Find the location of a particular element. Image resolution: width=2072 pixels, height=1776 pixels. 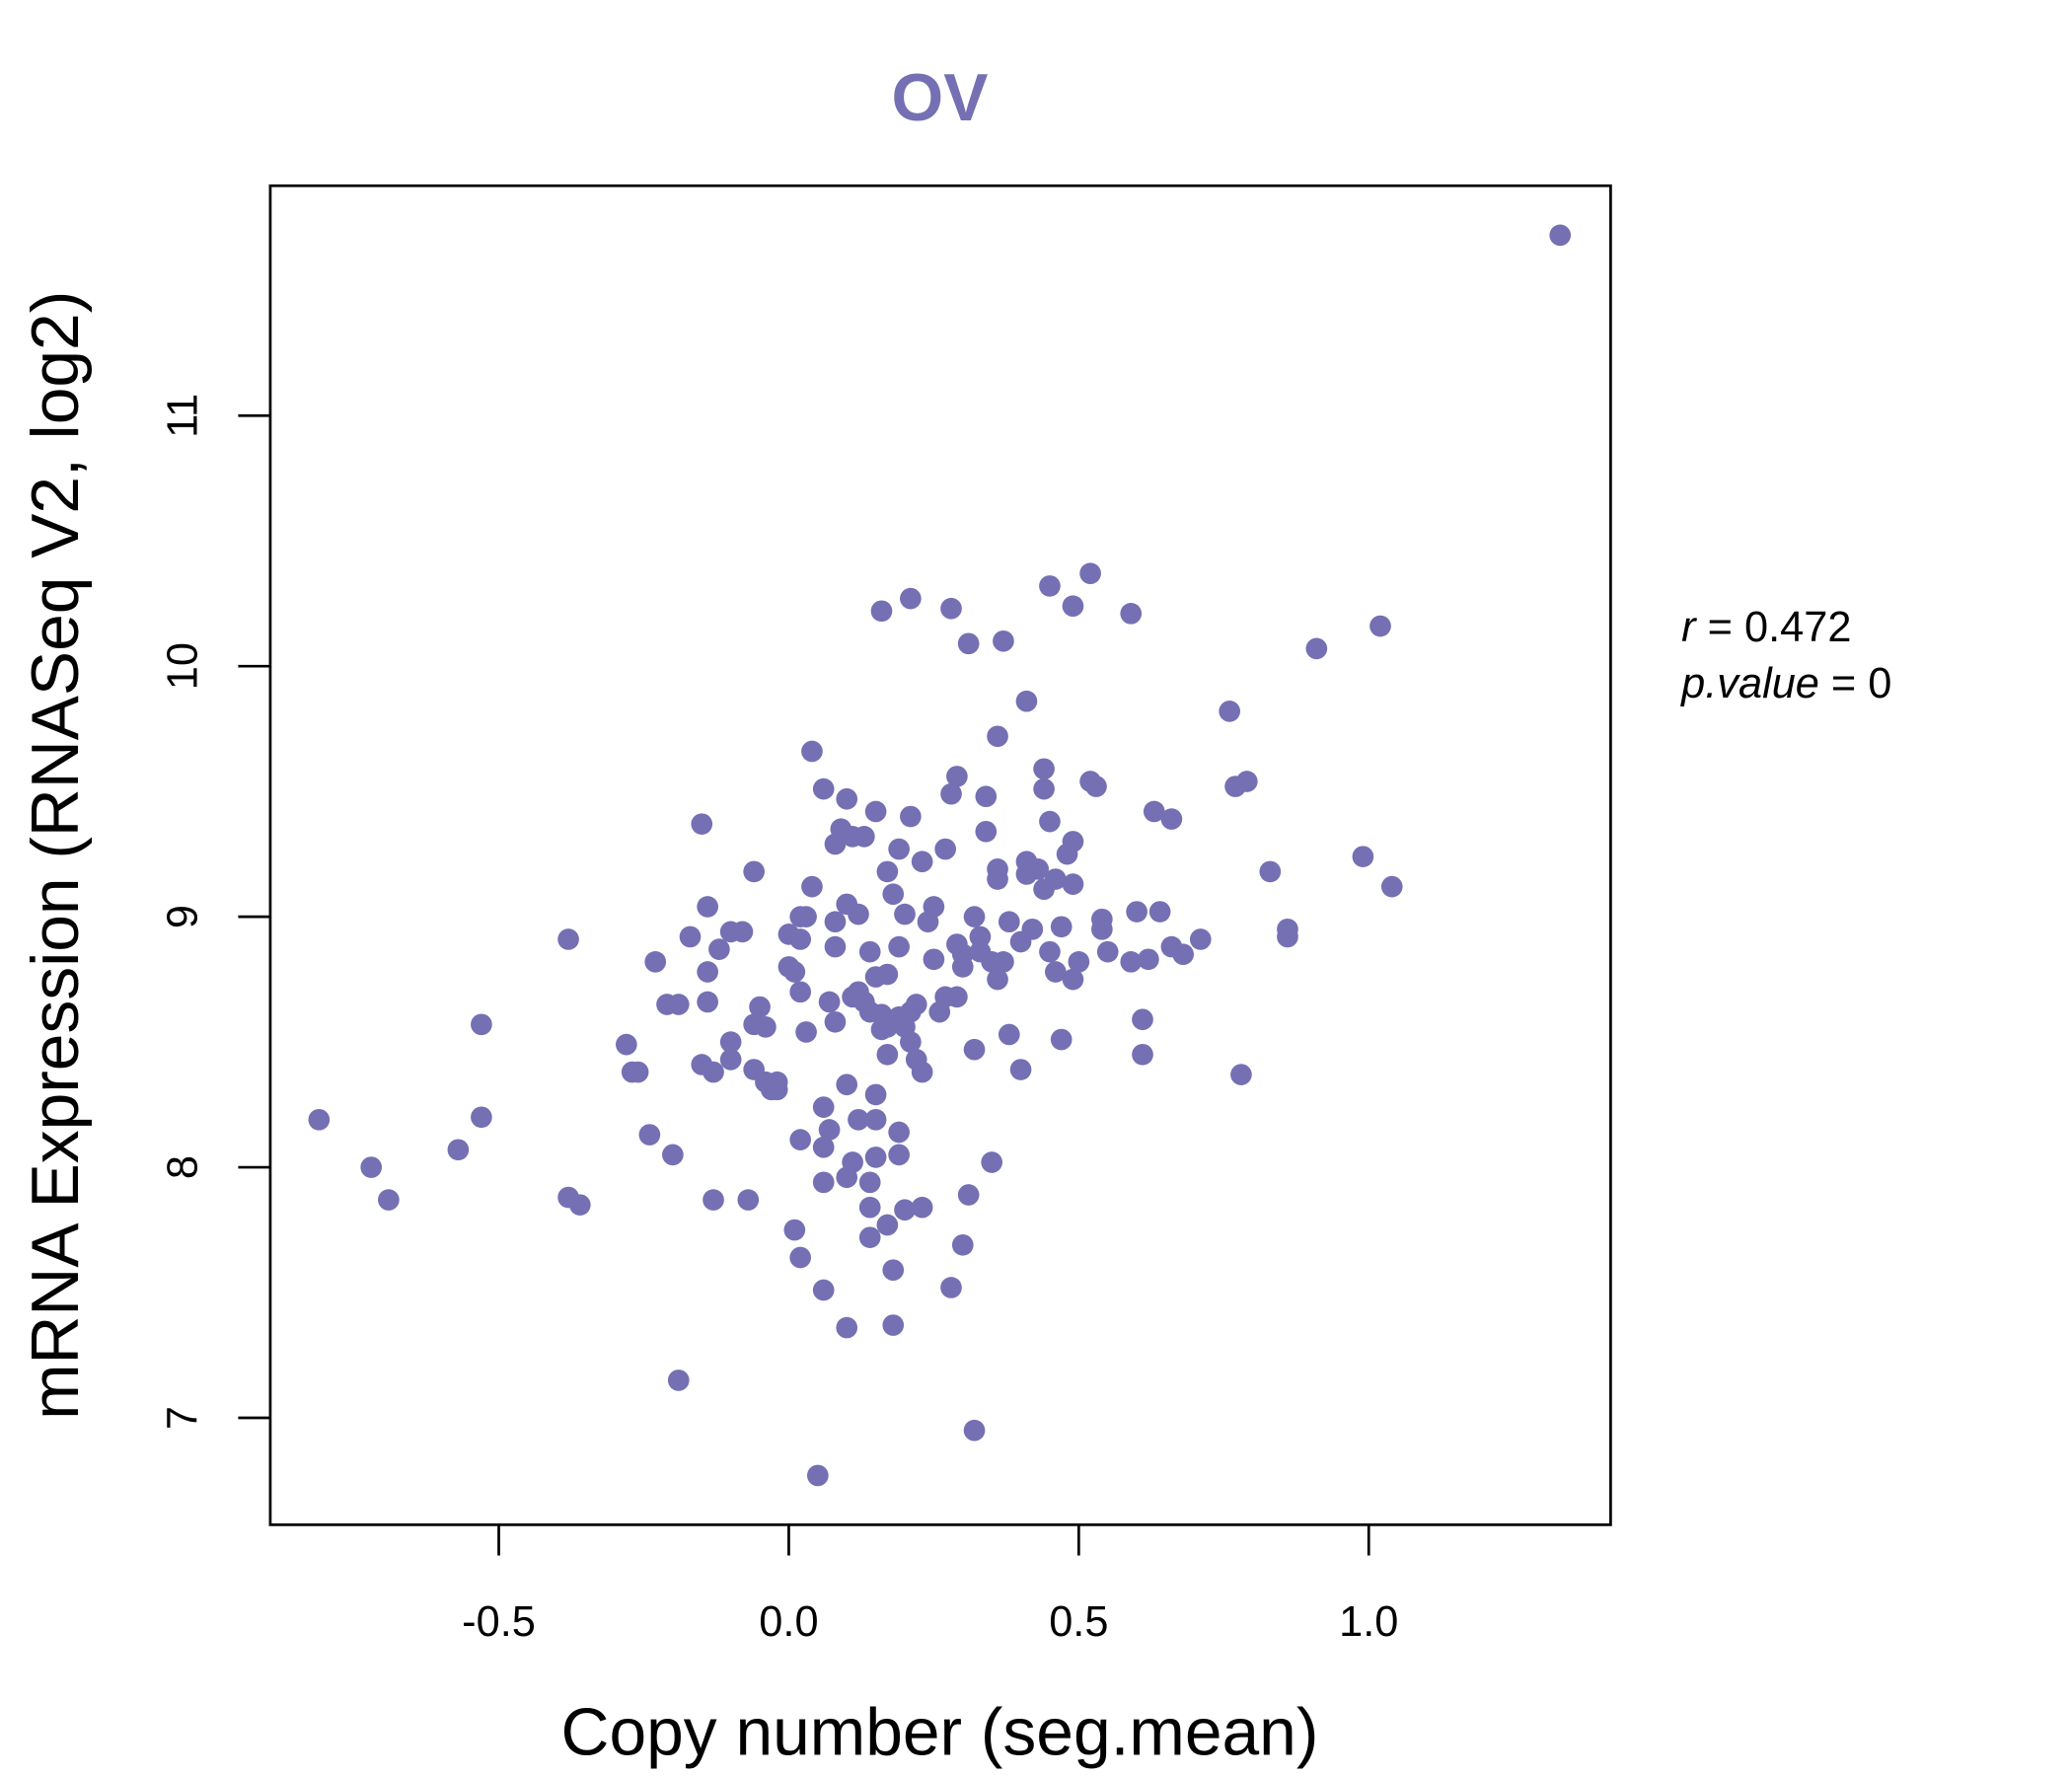

x-tick-label: 0.5 is located at coordinates (1078, 1622).